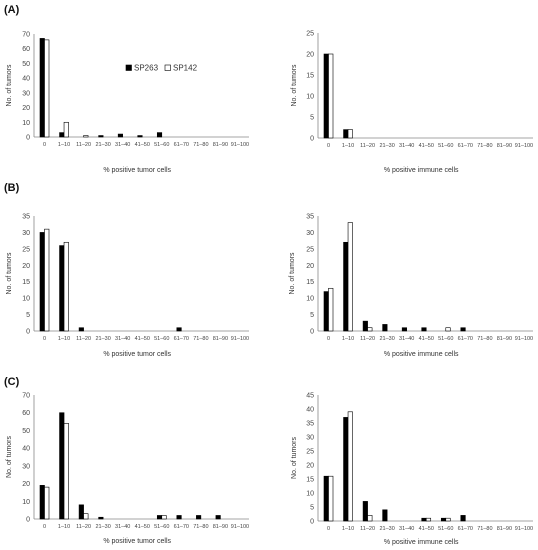  What do you see at coordinates (310, 480) in the screenshot?
I see `y-tick-label: 15` at bounding box center [310, 480].